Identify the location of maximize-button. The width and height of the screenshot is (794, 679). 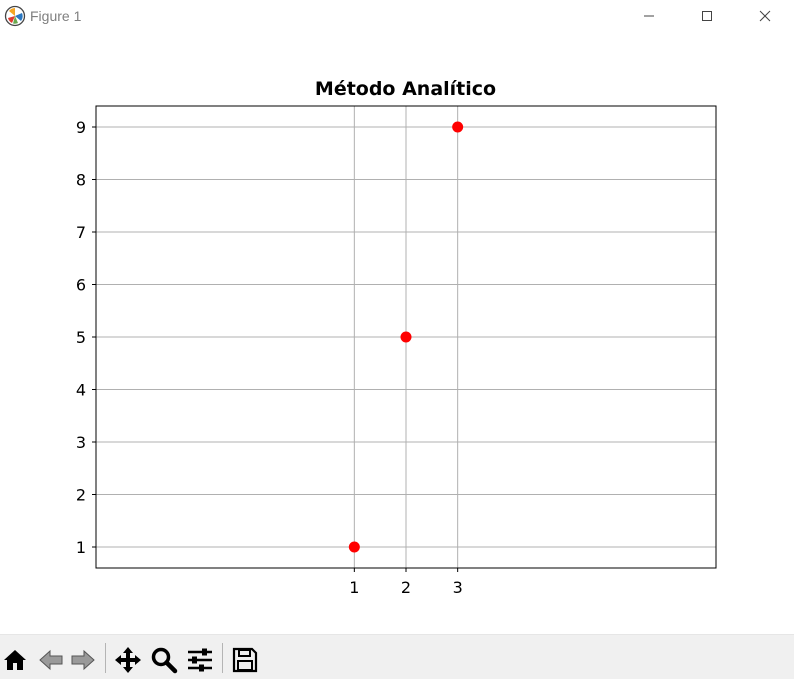
(707, 16).